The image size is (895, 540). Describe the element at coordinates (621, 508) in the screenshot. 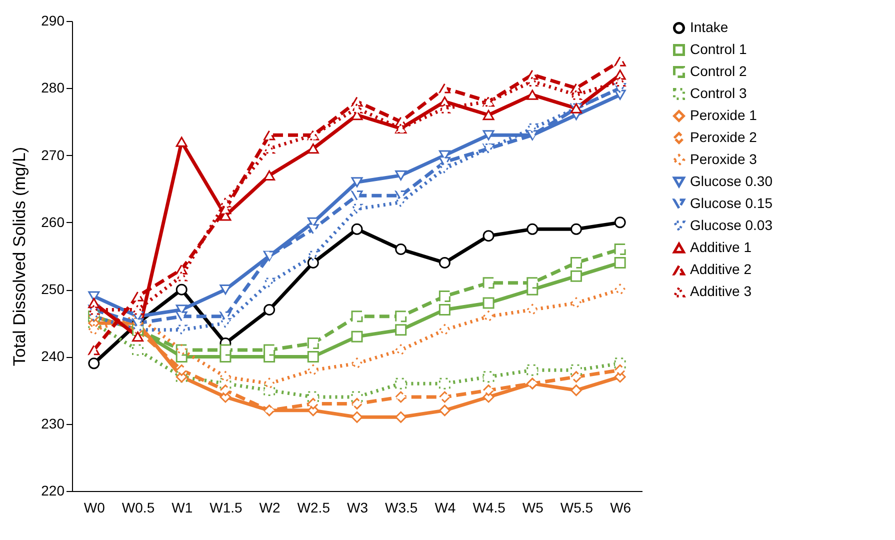

I see `x-tick-label: W6` at that location.